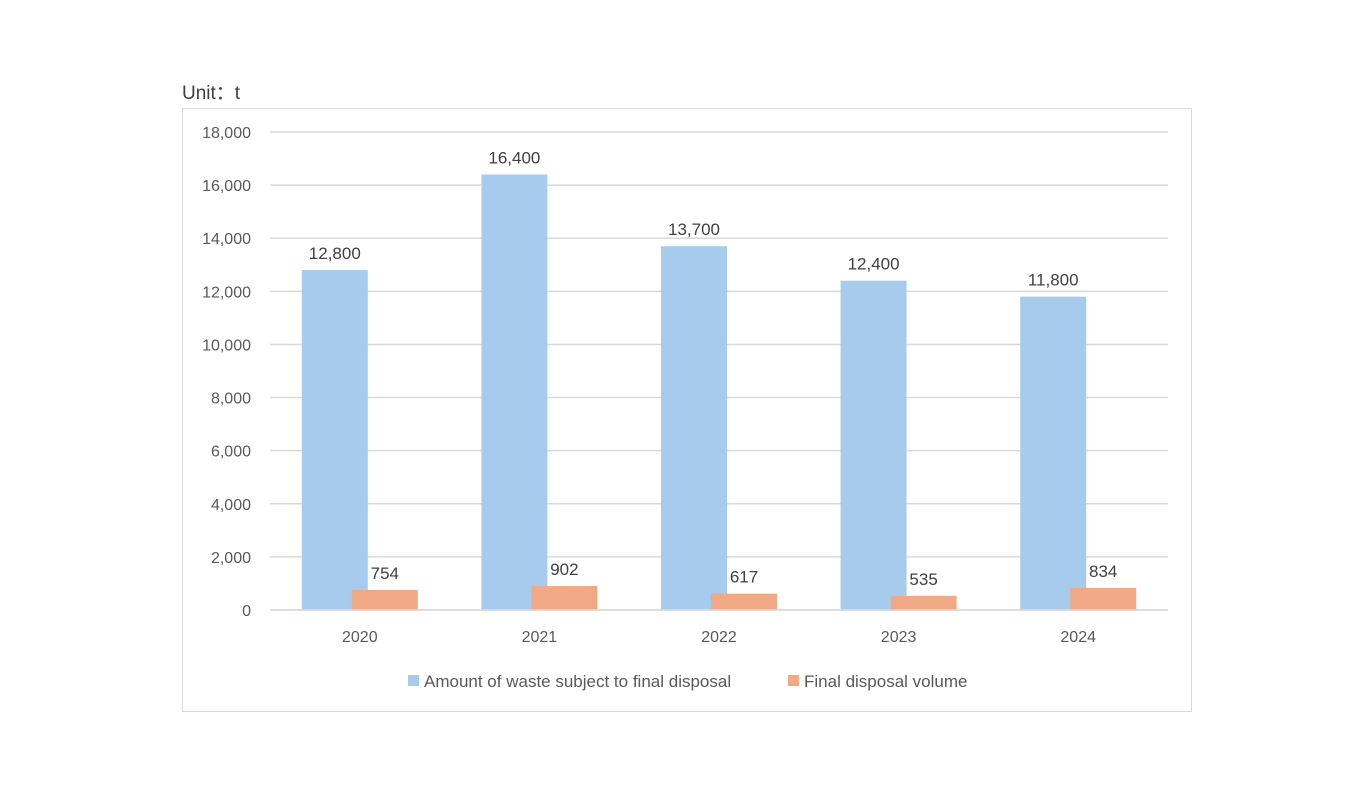  What do you see at coordinates (540, 637) in the screenshot?
I see `x-tick-label: 2021` at bounding box center [540, 637].